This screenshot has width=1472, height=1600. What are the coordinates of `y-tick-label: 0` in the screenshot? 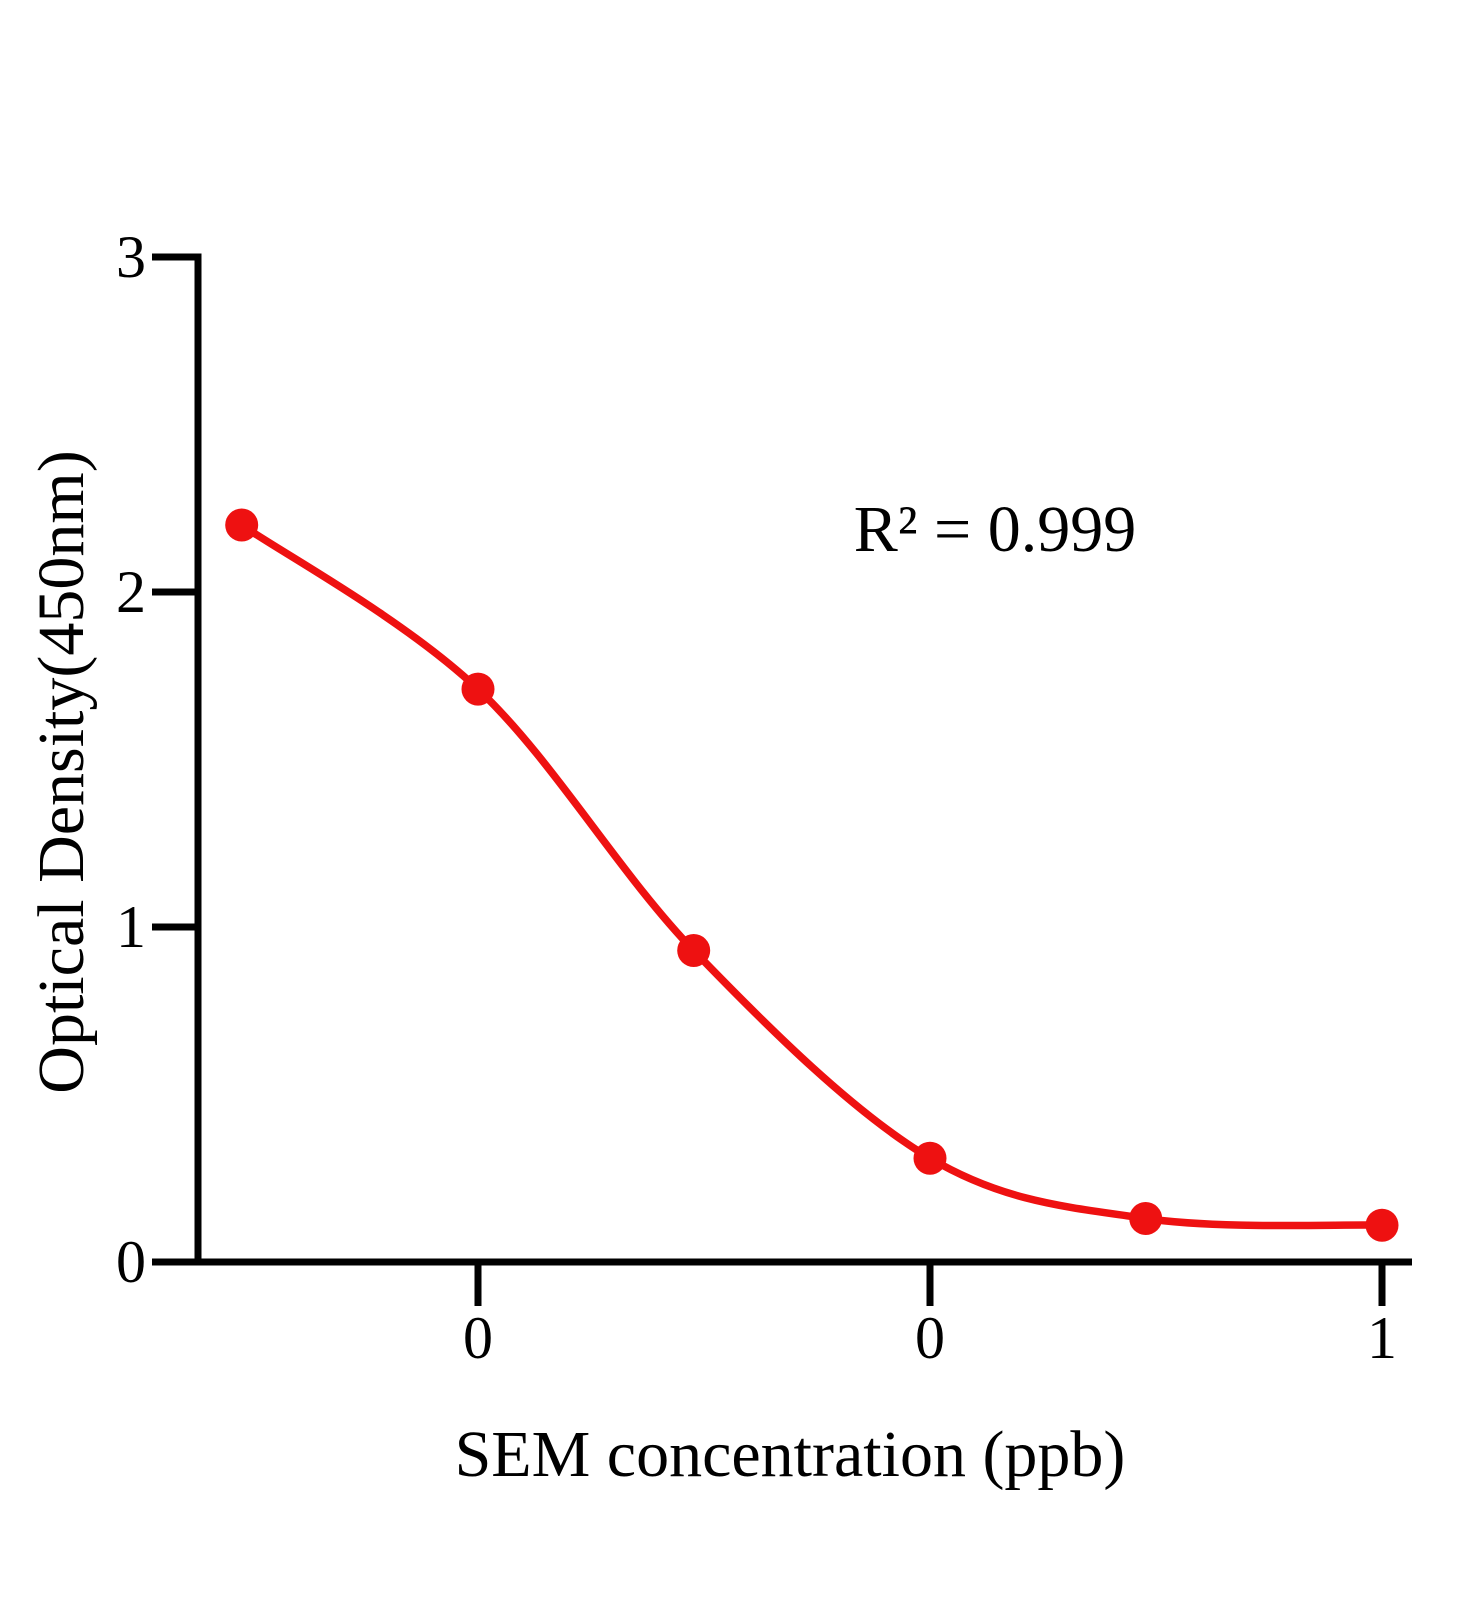 It's located at (131, 1262).